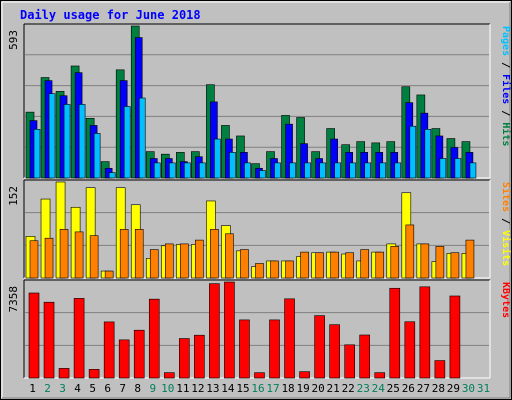 The height and width of the screenshot is (400, 512). I want to click on legend-label-part: Pages, so click(505, 41).